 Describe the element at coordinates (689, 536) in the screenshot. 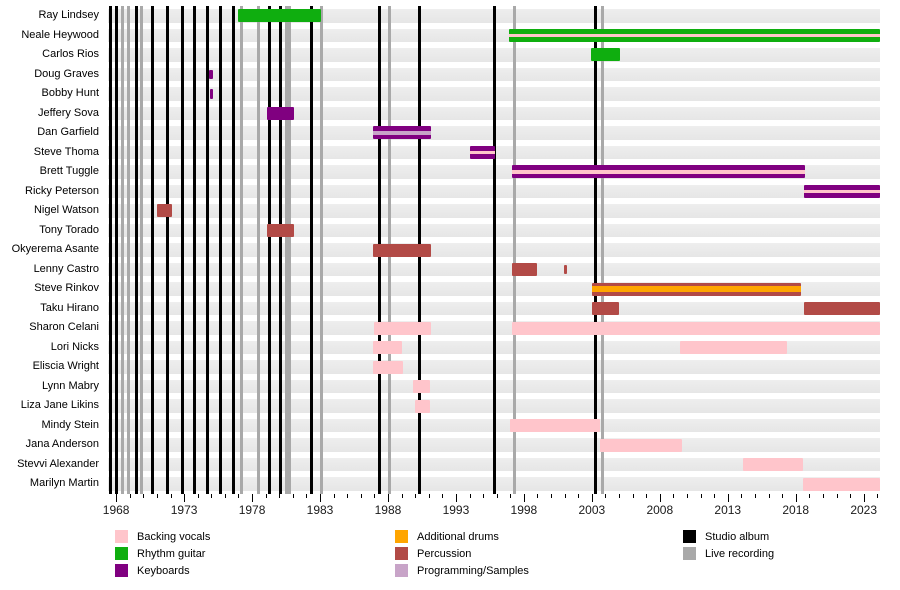

I see `legend-swatch-studio_album` at that location.